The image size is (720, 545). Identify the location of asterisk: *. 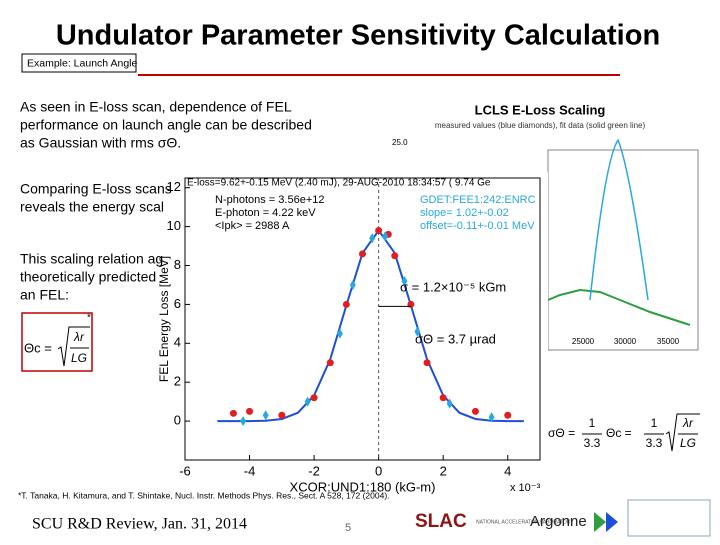
(89, 318).